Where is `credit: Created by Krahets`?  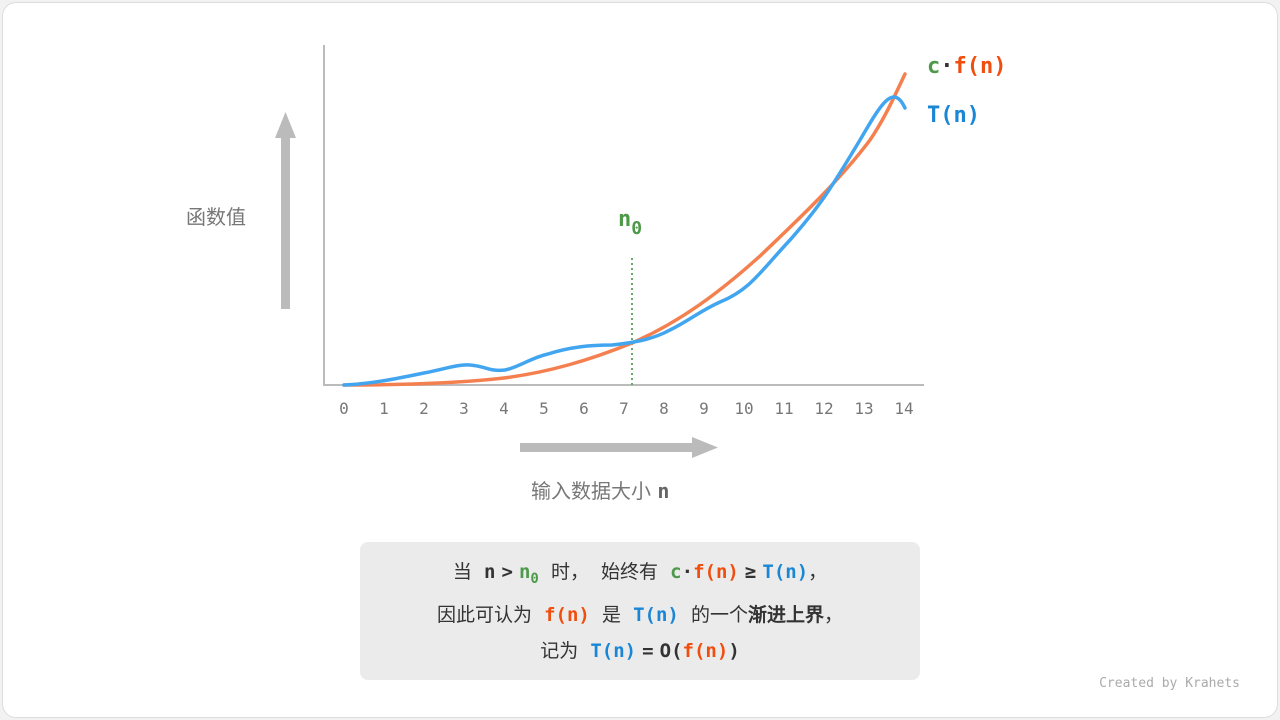
credit: Created by Krahets is located at coordinates (1169, 683).